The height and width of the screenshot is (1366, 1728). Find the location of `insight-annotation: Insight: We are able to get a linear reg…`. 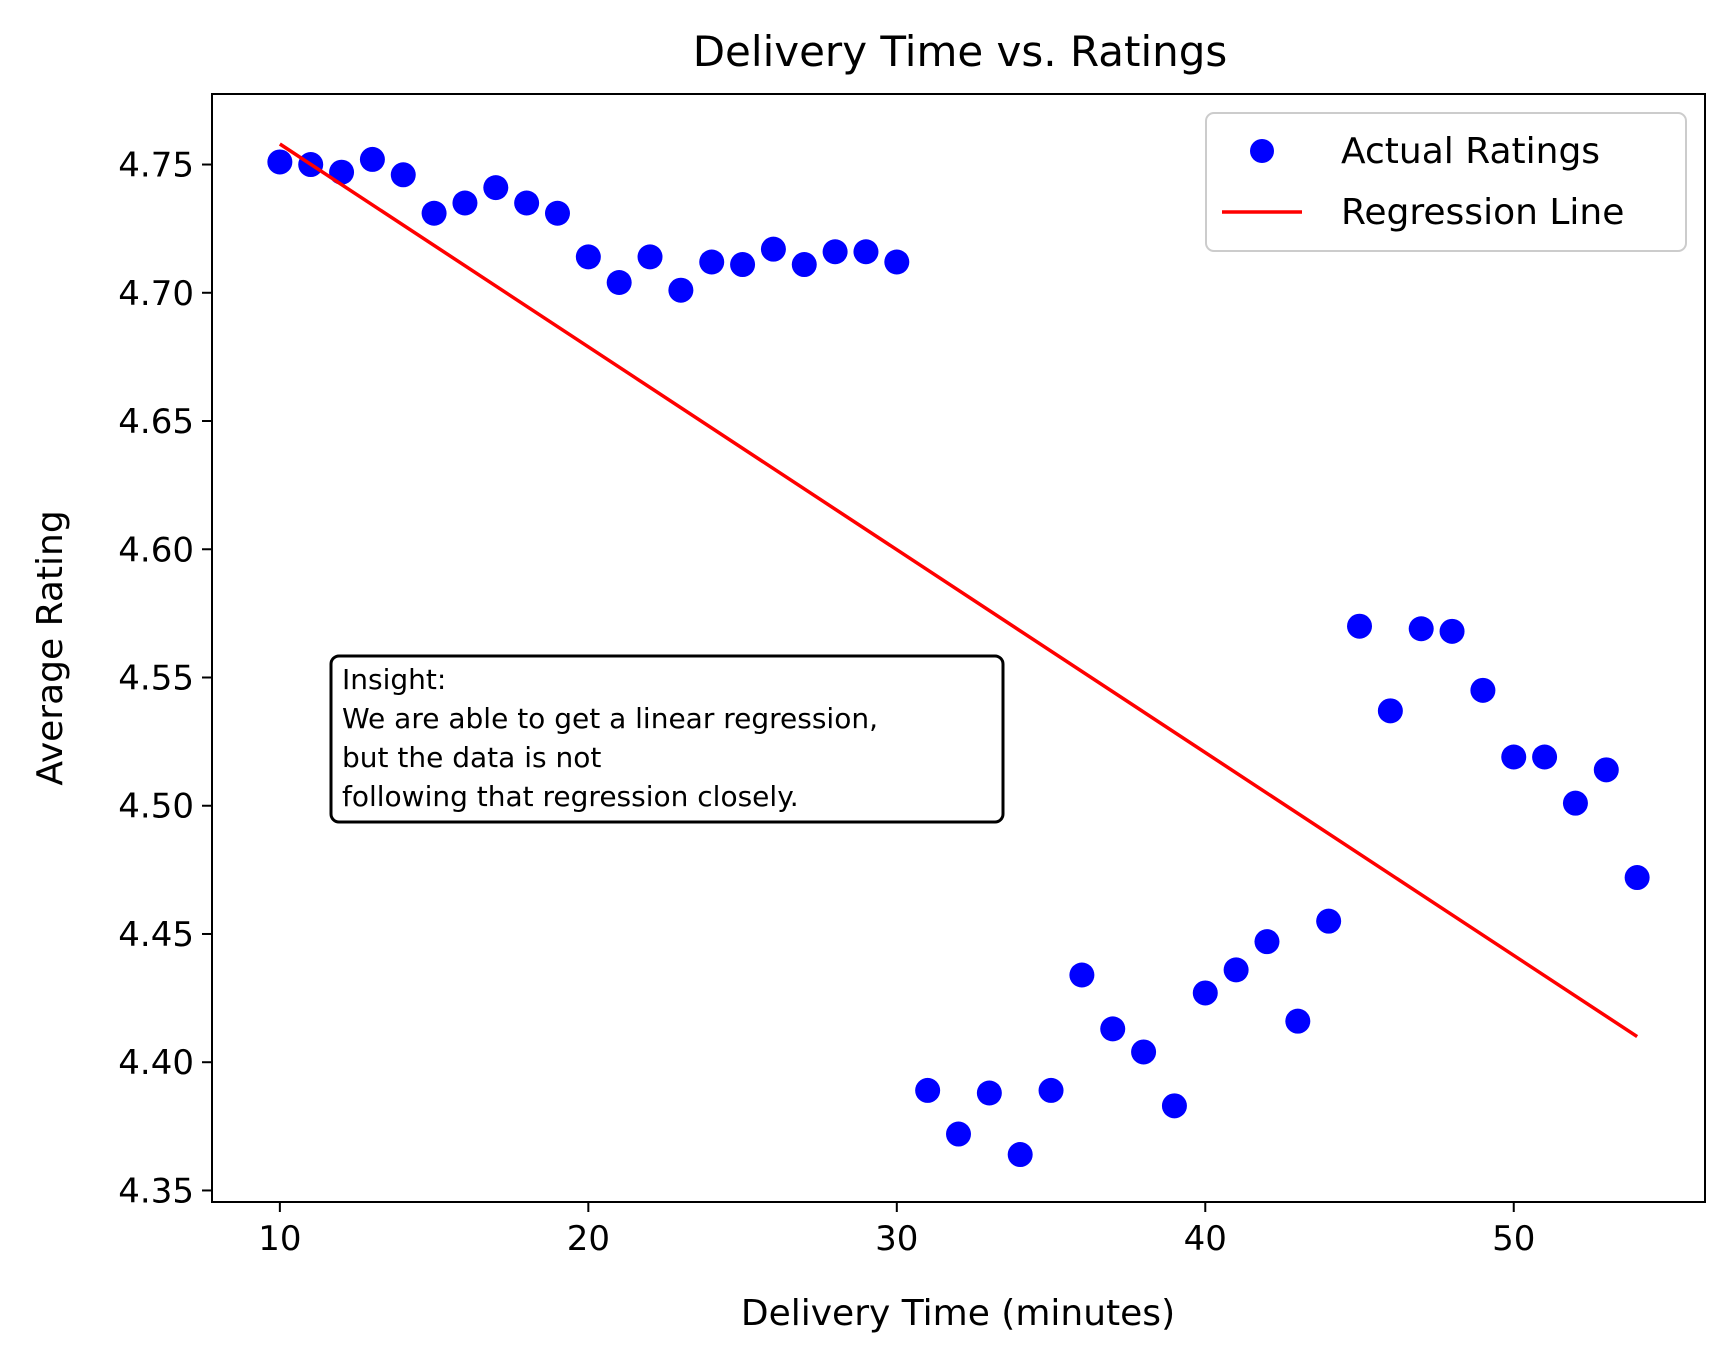

insight-annotation: Insight: We are able to get a linear reg… is located at coordinates (667, 739).